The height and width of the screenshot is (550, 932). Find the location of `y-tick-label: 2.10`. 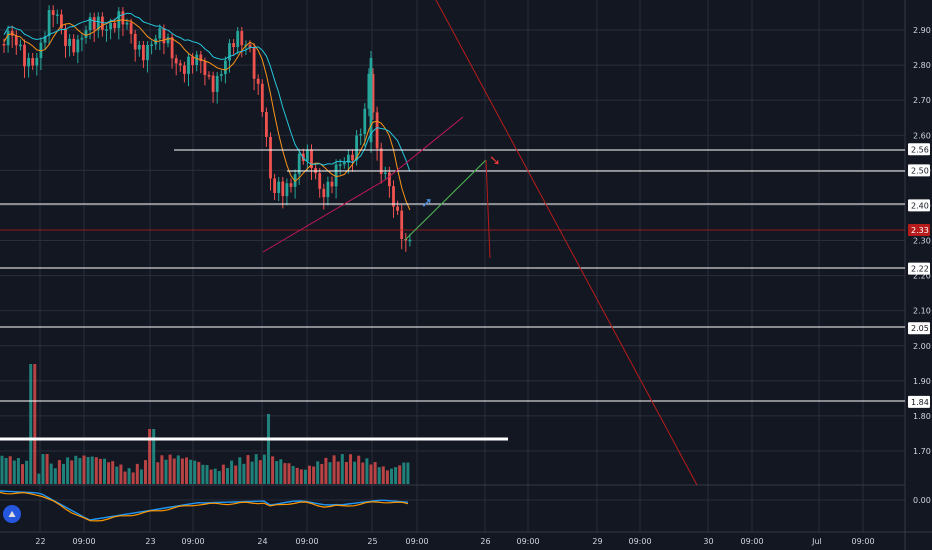

y-tick-label: 2.10 is located at coordinates (922, 311).